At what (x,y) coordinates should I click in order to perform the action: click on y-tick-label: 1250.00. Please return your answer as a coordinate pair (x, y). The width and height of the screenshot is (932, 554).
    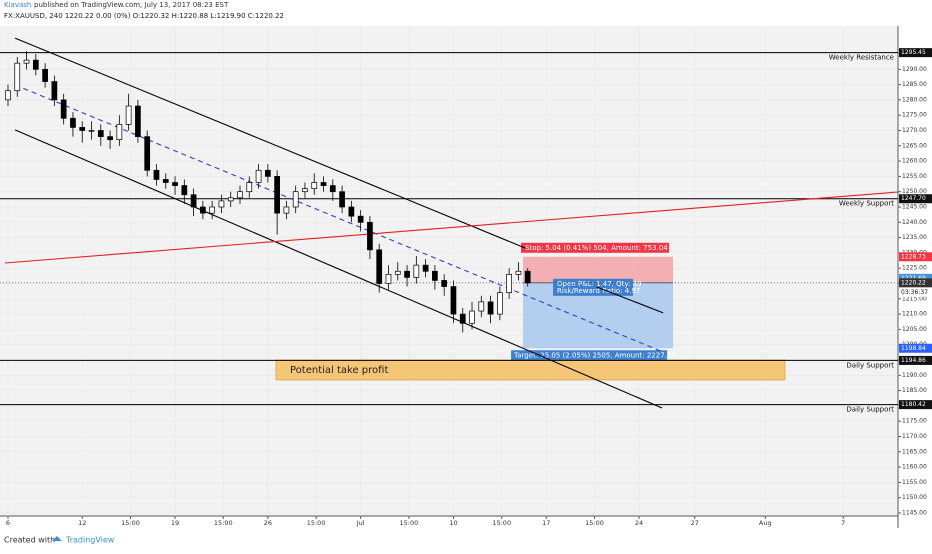
    Looking at the image, I should click on (914, 191).